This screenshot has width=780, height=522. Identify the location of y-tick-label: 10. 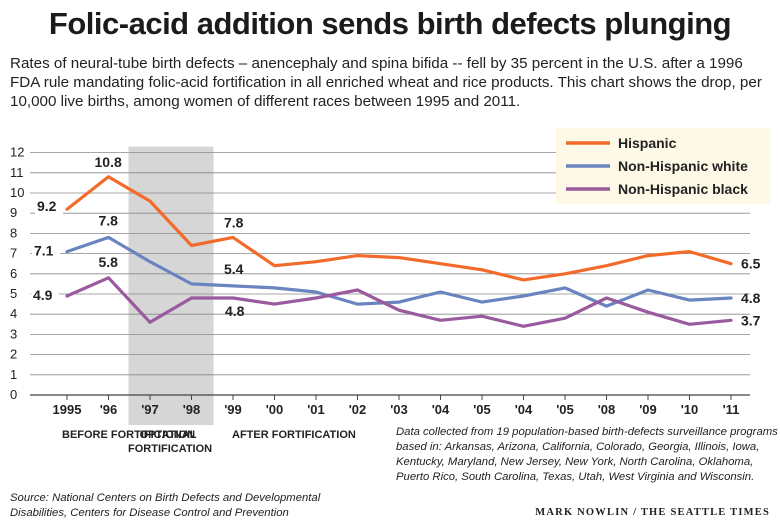
(17, 192).